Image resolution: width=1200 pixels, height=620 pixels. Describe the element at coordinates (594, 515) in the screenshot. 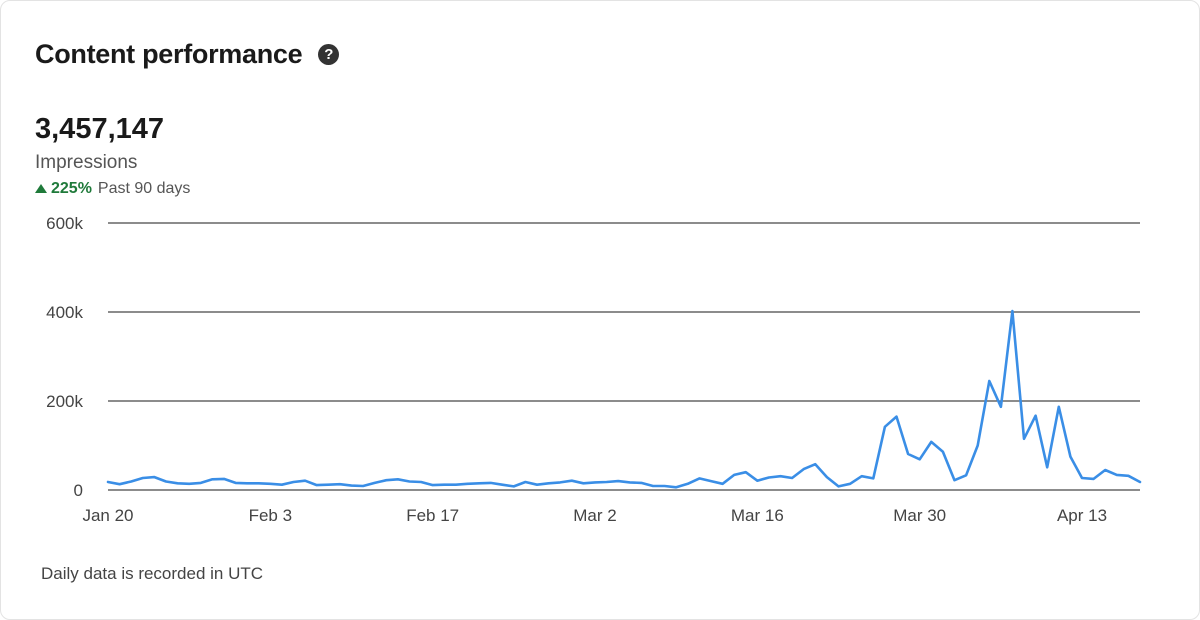

I see `x-tick-label: Mar 2` at that location.